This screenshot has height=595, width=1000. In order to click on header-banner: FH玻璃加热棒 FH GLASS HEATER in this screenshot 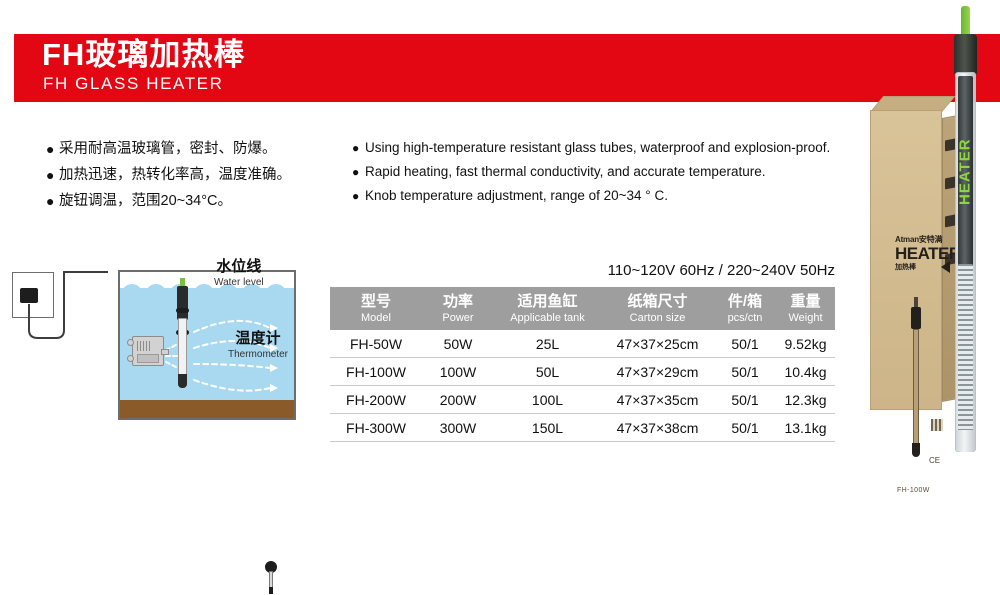, I will do `click(507, 68)`.